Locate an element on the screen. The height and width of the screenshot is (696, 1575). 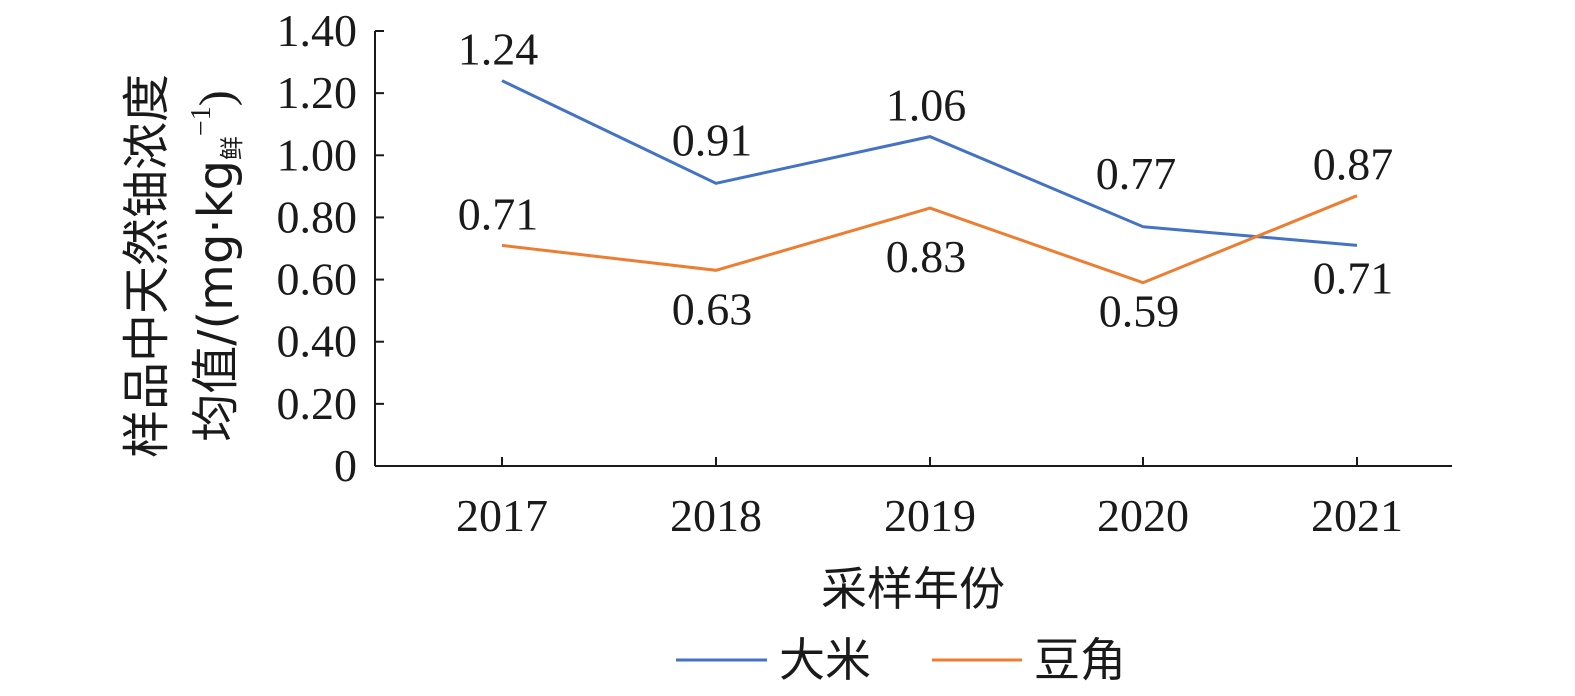
y-tick-label: 1.00 is located at coordinates (317, 154).